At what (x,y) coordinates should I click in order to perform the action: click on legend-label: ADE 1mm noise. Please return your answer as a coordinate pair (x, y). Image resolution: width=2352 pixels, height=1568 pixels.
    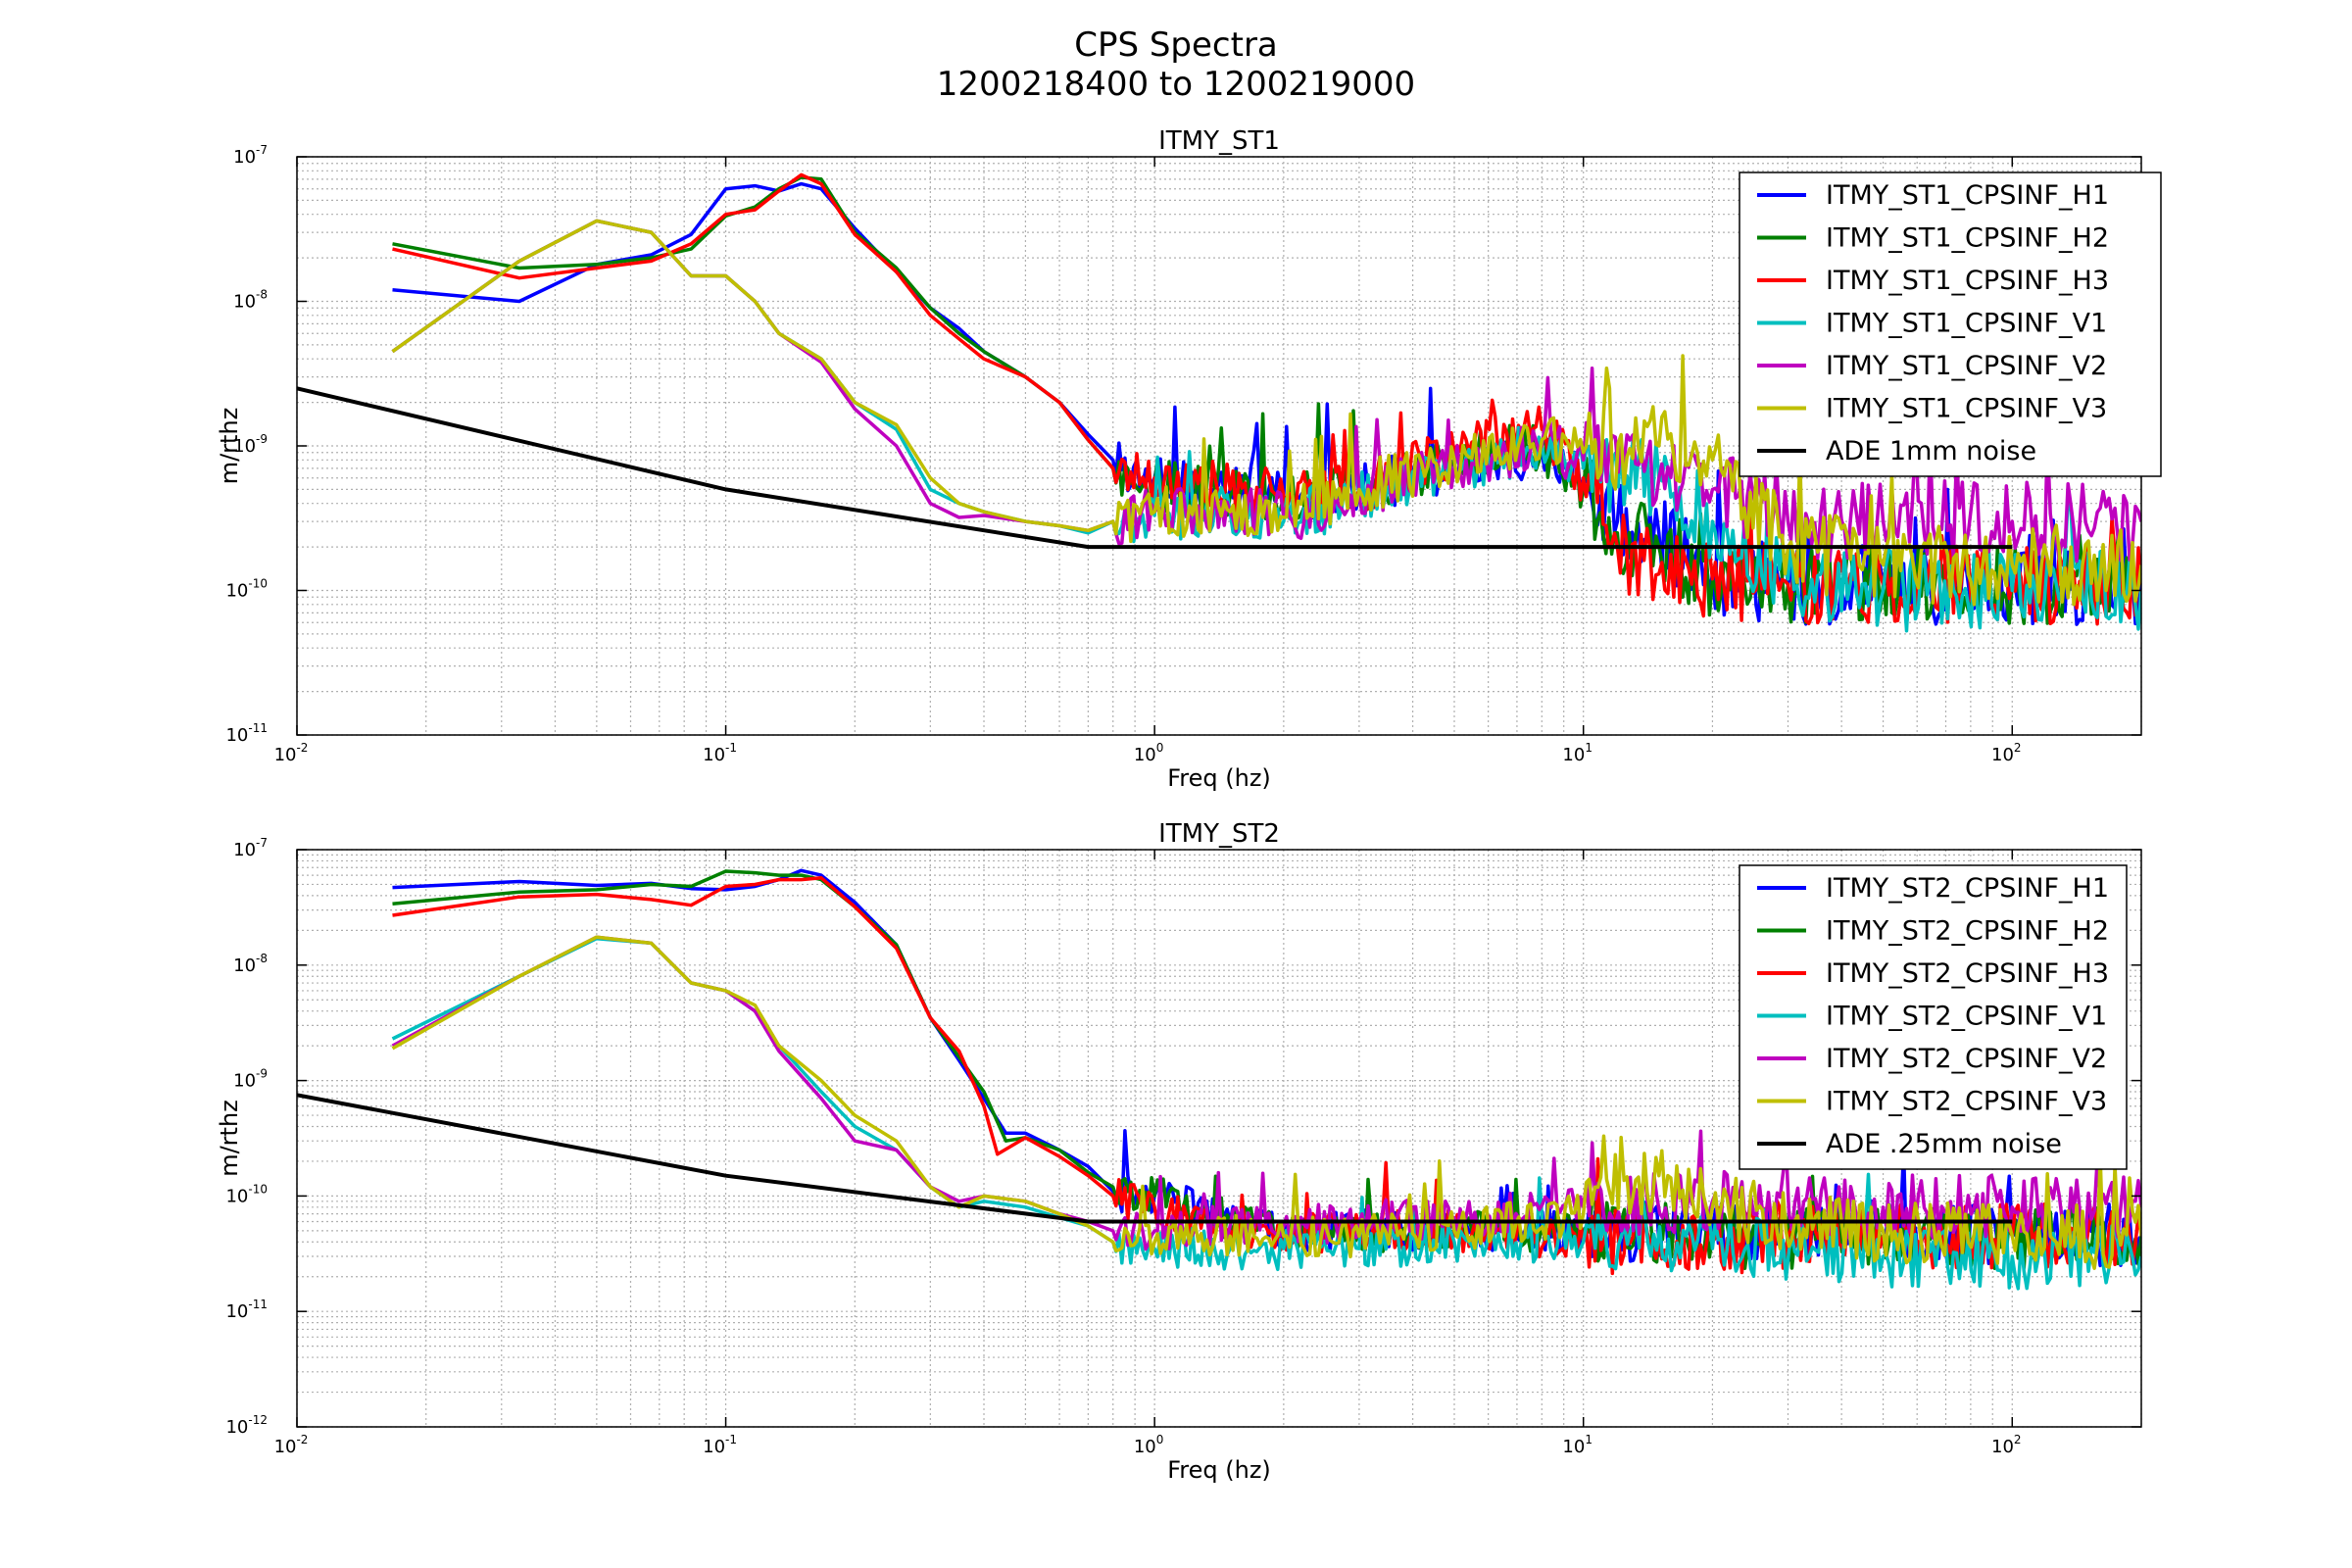
    Looking at the image, I should click on (1931, 451).